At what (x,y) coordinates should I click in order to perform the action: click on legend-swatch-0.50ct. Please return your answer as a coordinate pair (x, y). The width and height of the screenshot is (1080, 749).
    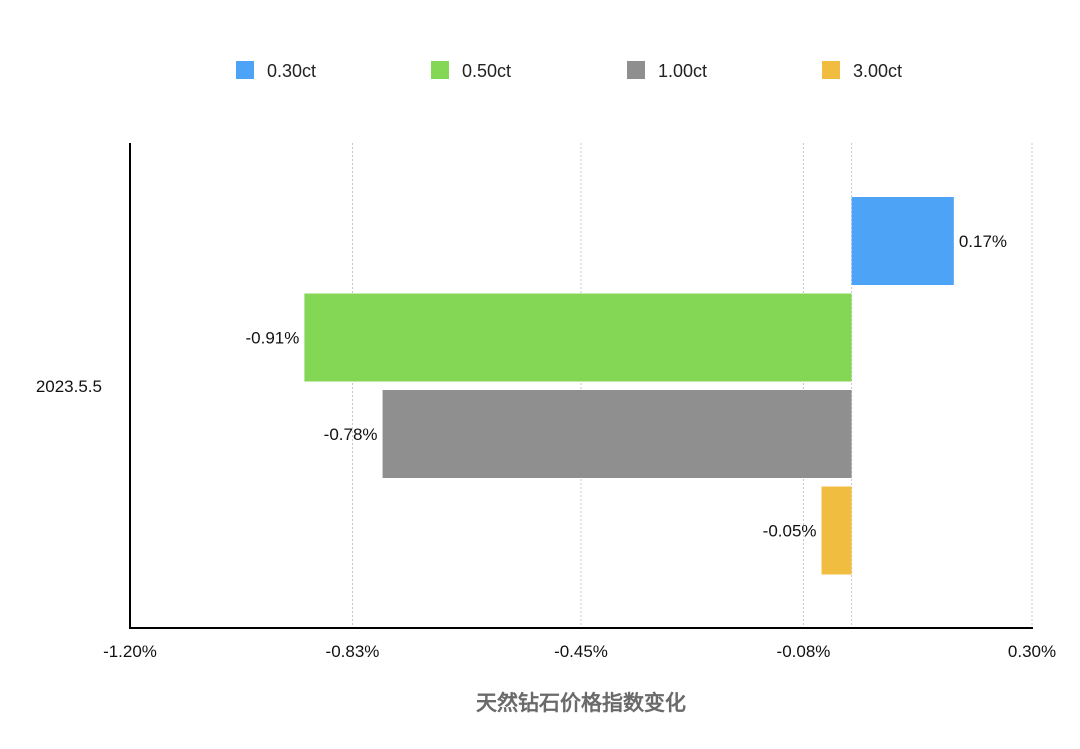
    Looking at the image, I should click on (440, 70).